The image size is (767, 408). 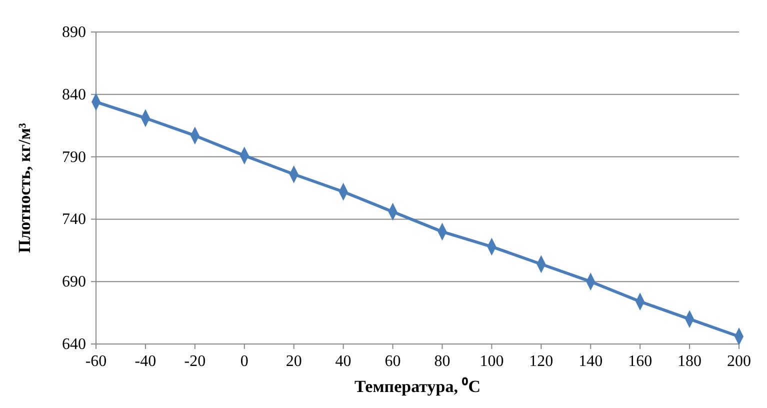 I want to click on y-tick-label: 790, so click(x=74, y=157).